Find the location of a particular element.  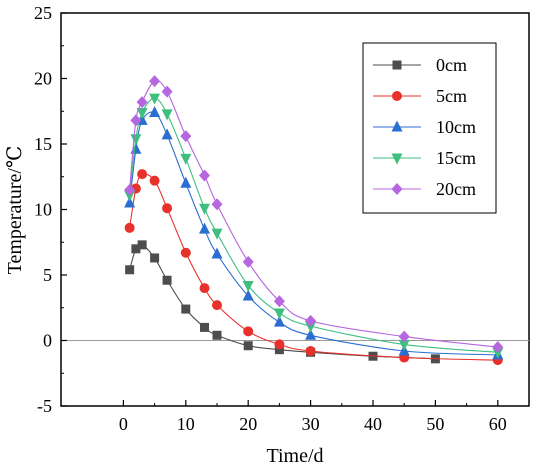

y-tick-label: 10 is located at coordinates (43, 210).